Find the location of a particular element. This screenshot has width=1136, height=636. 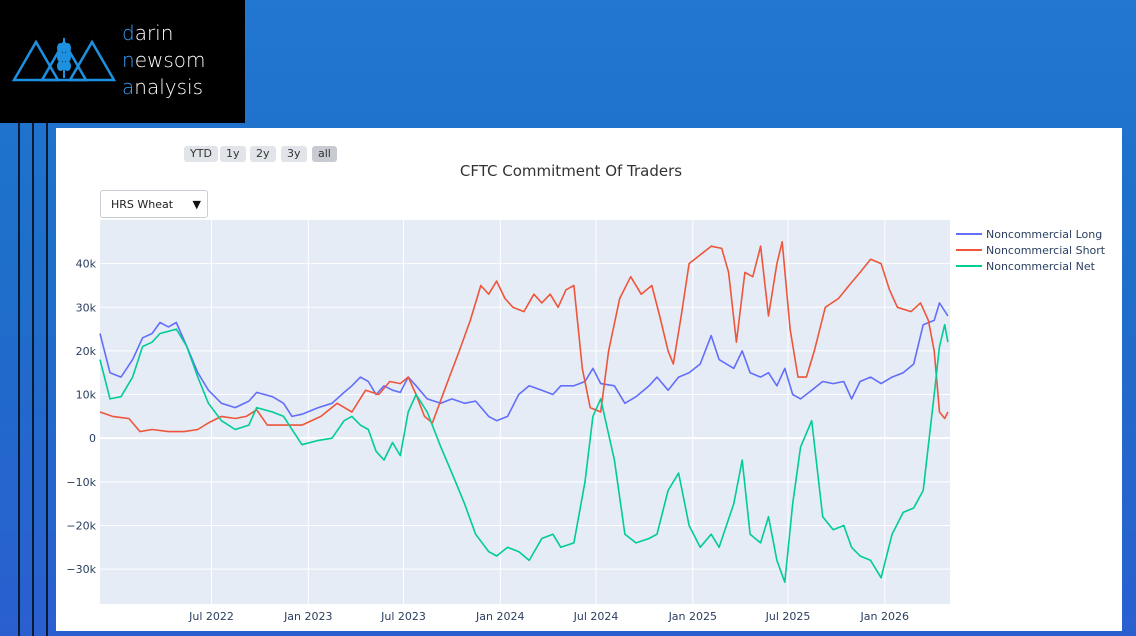

x-tick-label: Jul 2023 is located at coordinates (403, 616).